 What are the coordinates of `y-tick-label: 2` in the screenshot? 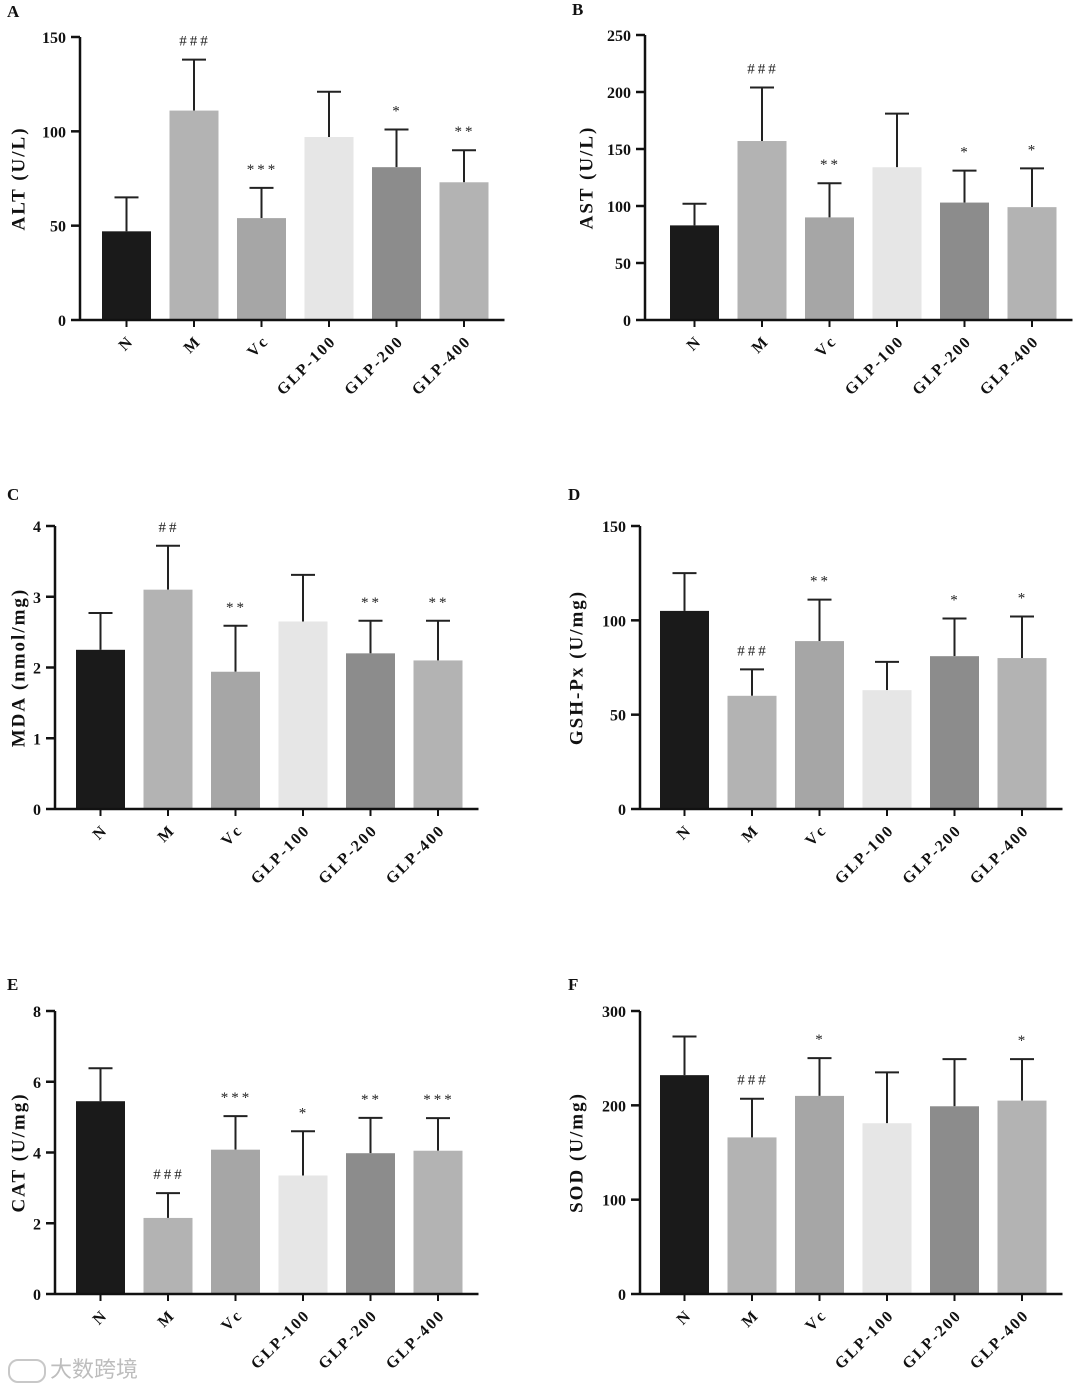 It's located at (37, 1224).